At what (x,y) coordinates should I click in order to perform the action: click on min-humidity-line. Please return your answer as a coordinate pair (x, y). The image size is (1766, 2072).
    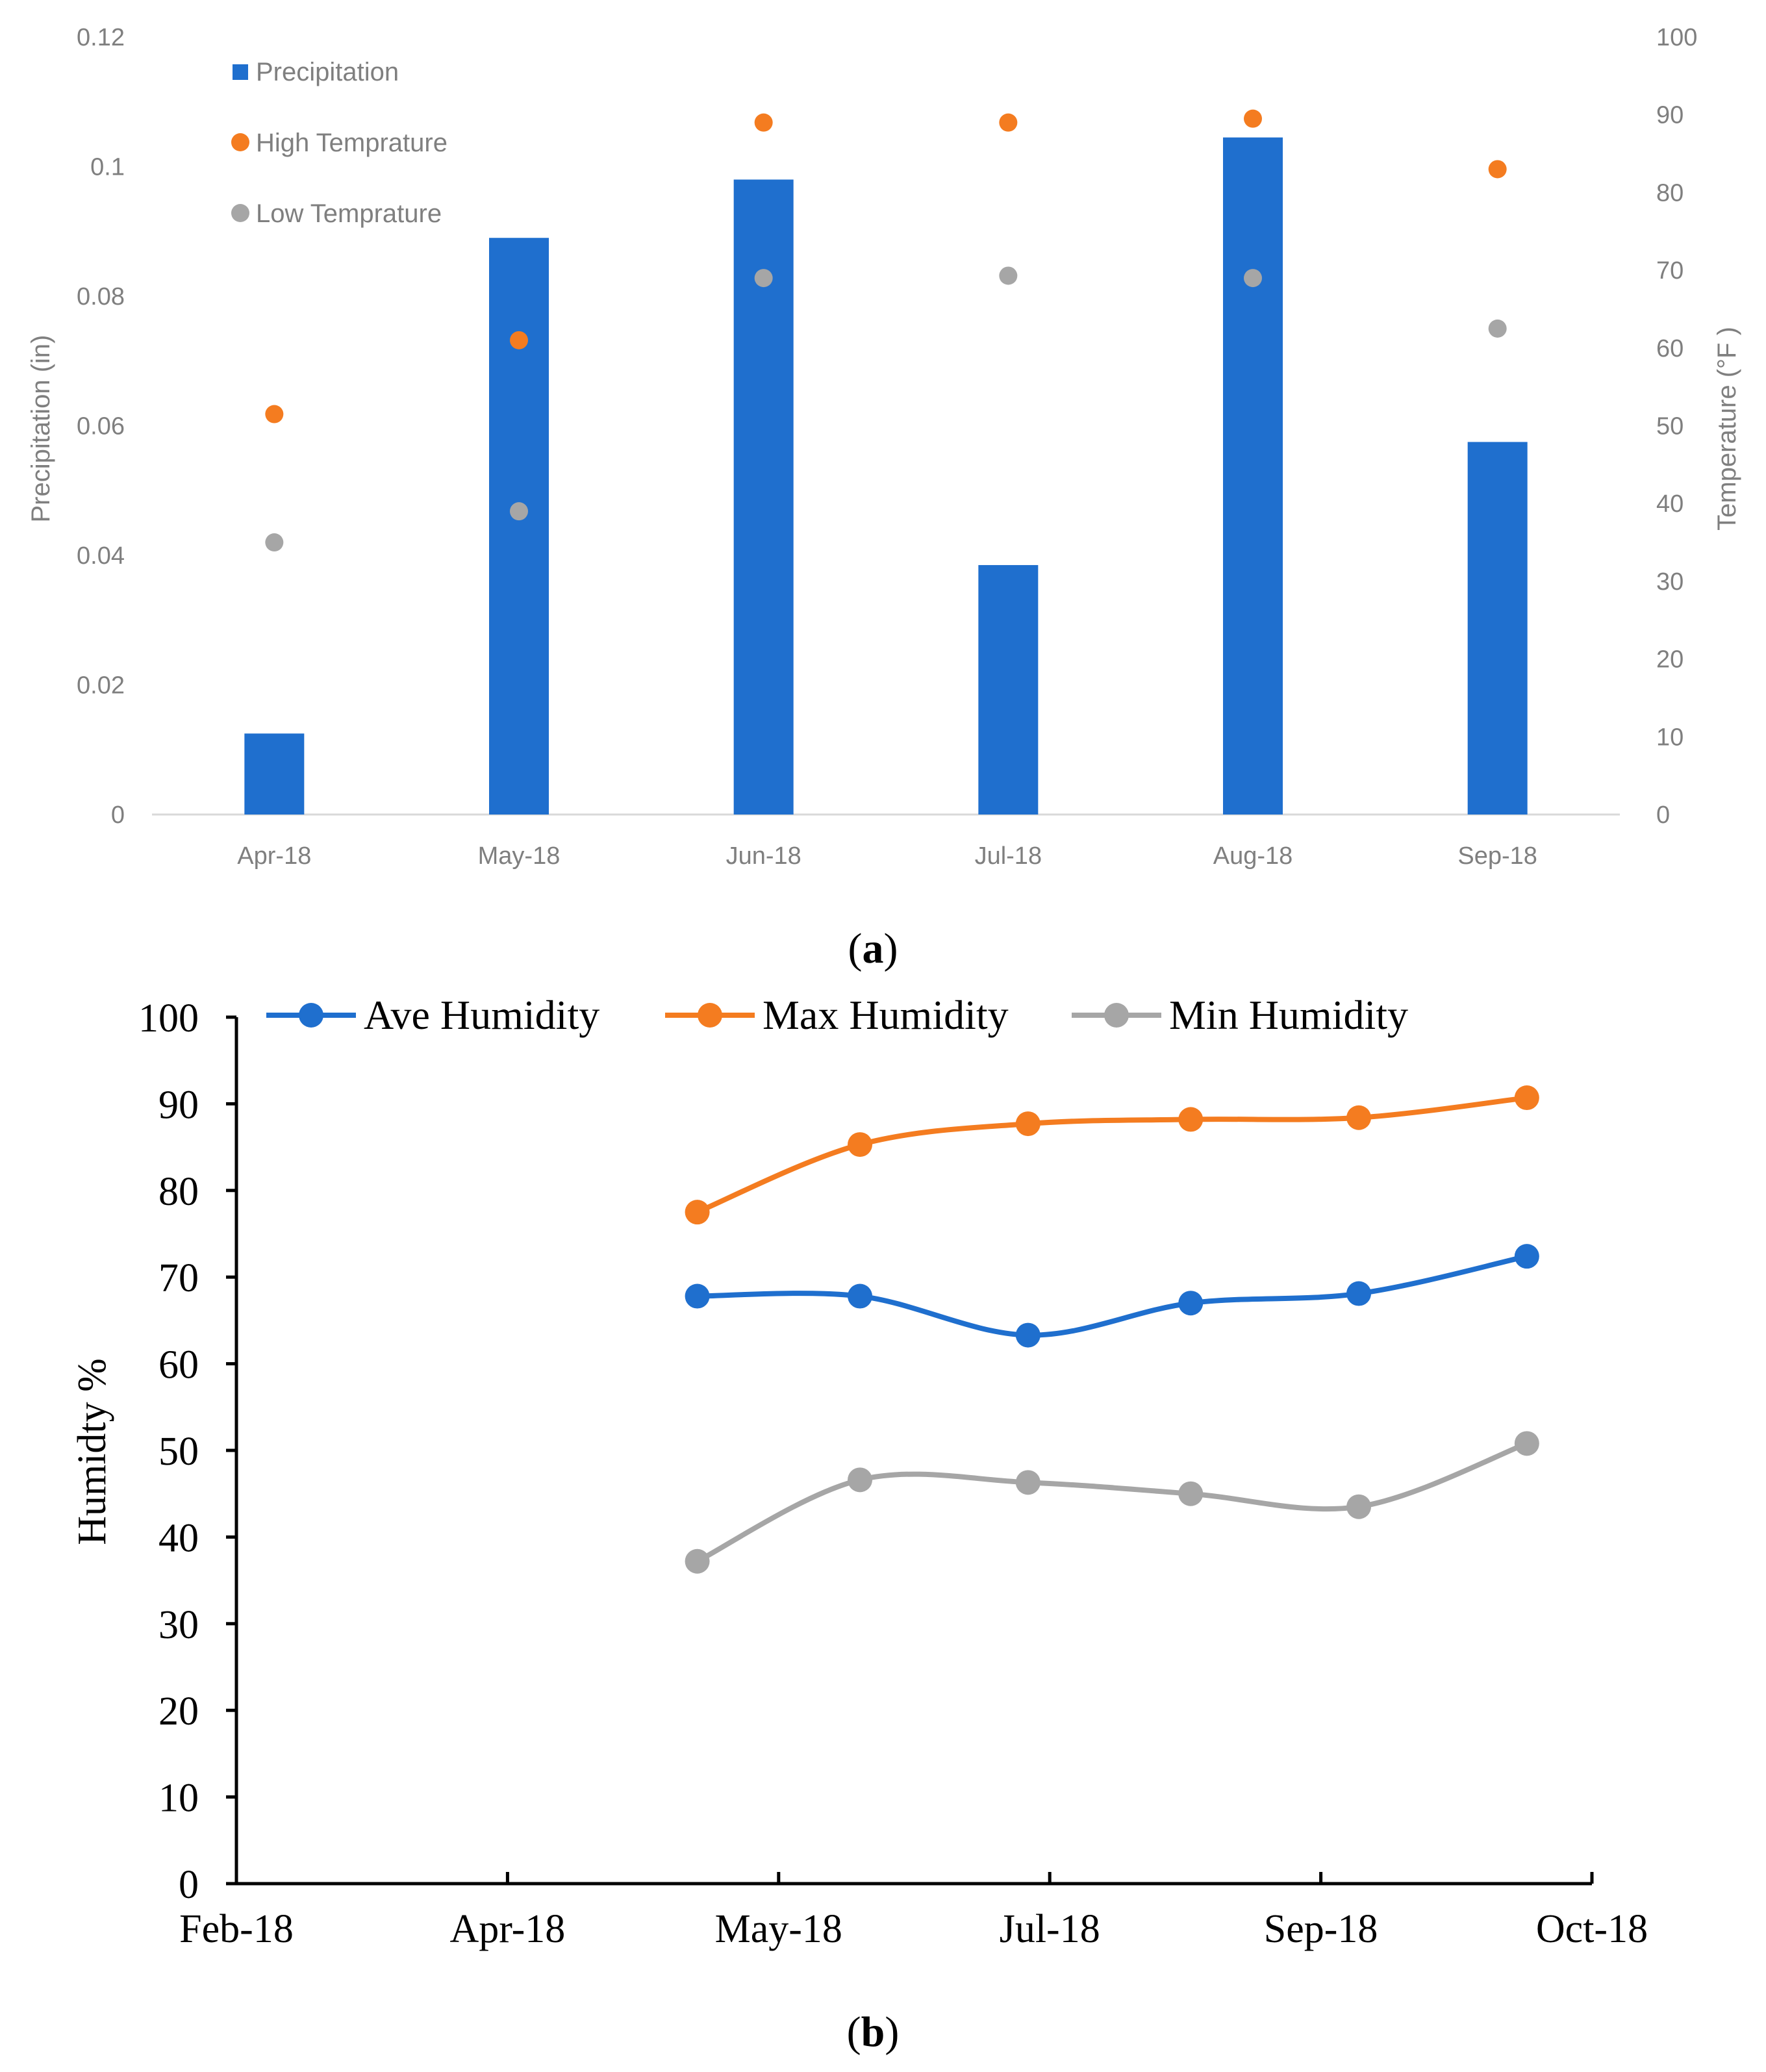
    Looking at the image, I should click on (1112, 1503).